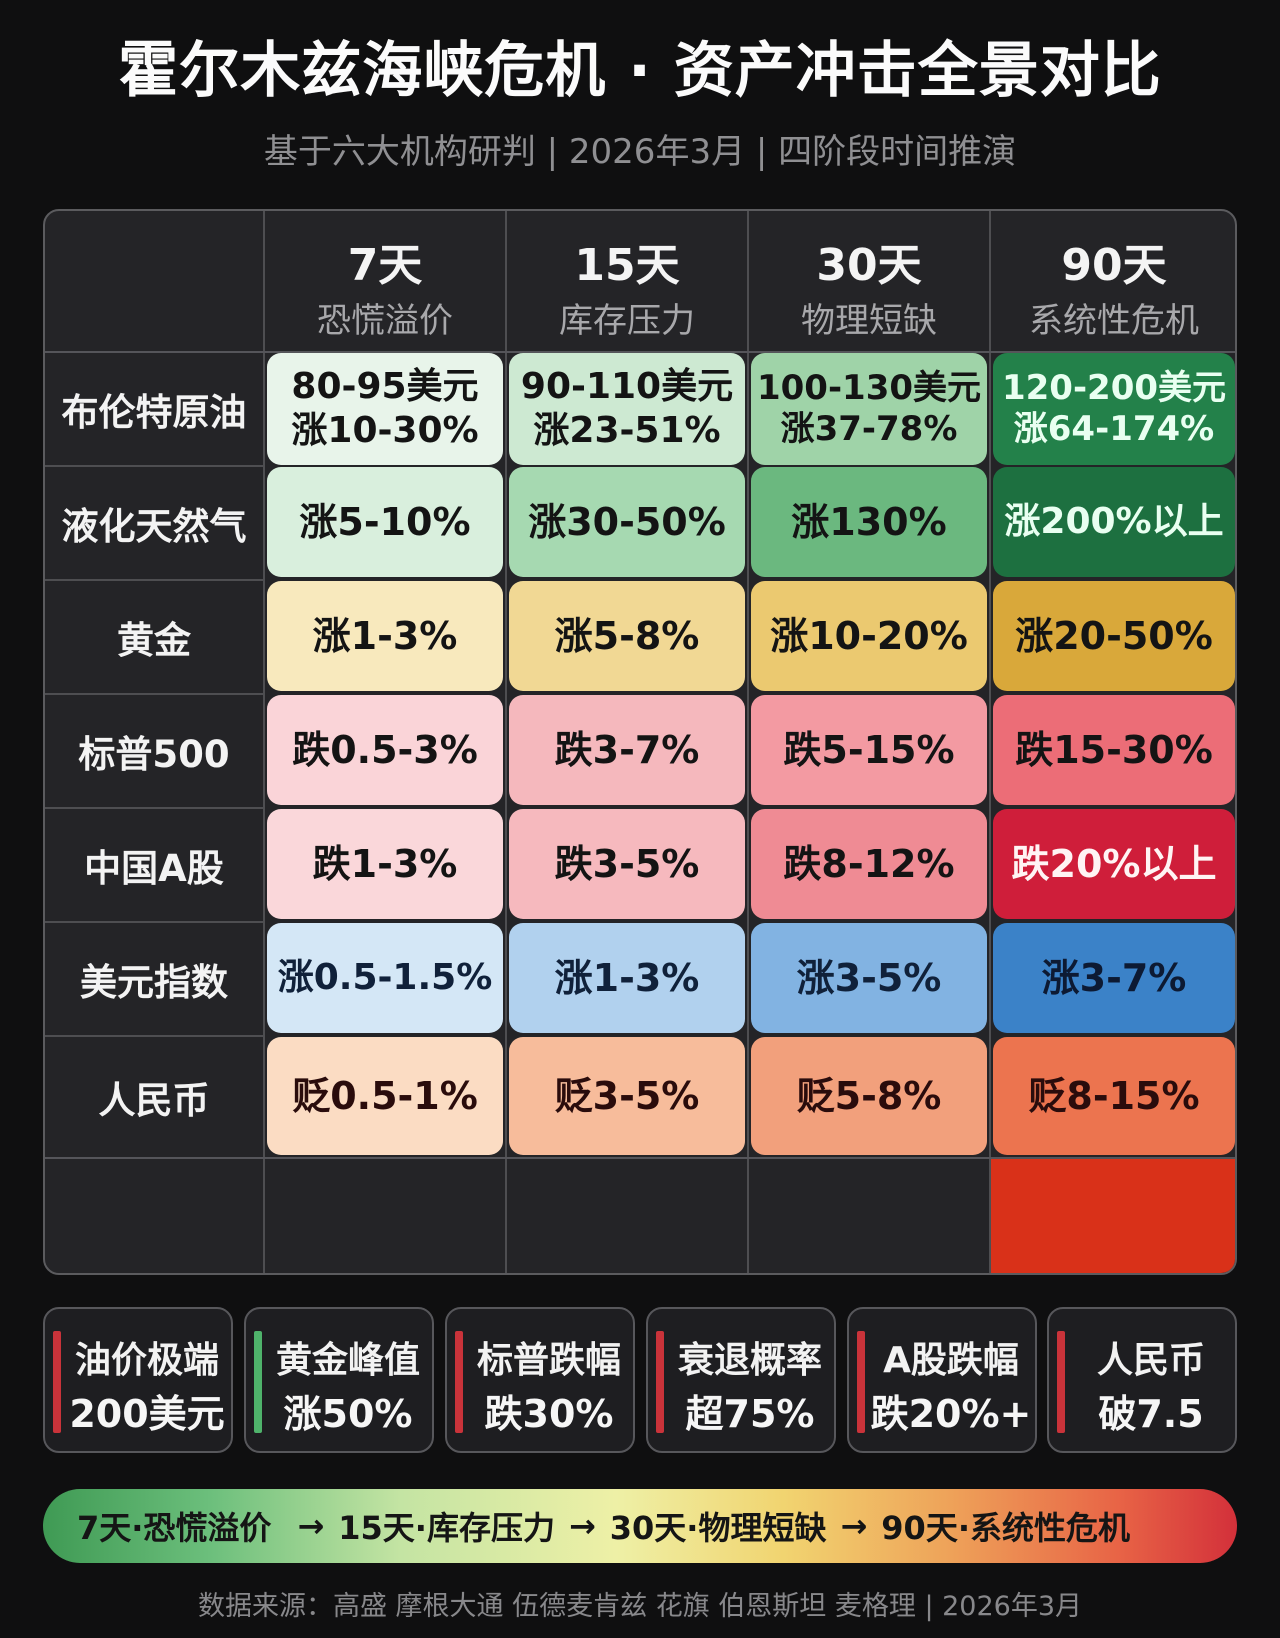 The width and height of the screenshot is (1280, 1638). Describe the element at coordinates (1114, 750) in the screenshot. I see `heatmap-cell: 跌15-30%` at that location.